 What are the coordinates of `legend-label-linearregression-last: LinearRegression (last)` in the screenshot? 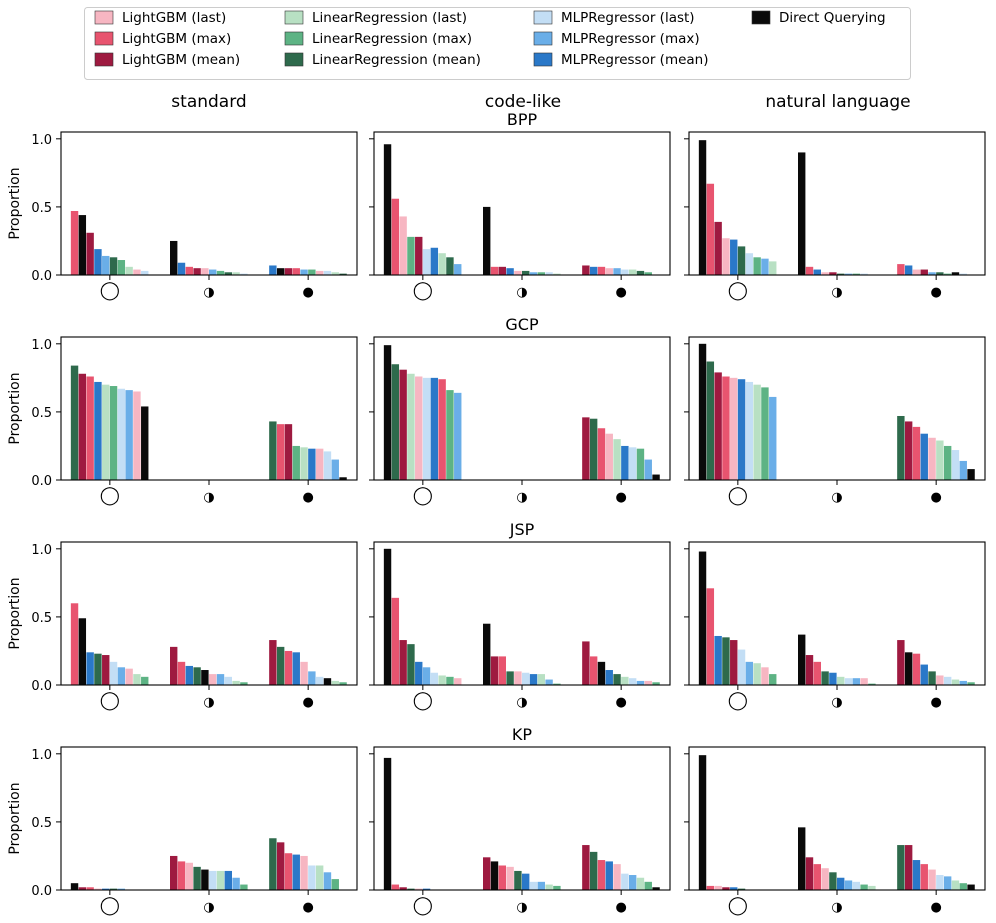 It's located at (389, 18).